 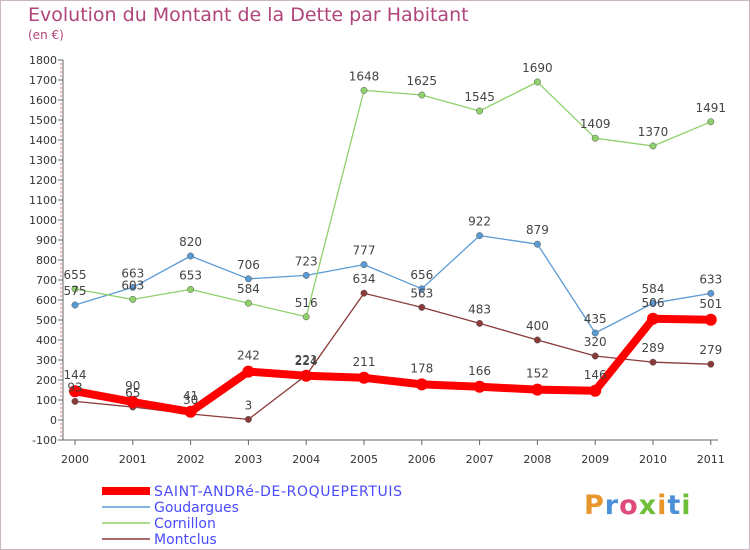 I want to click on legend-label-montclus: Montclus, so click(x=185, y=540).